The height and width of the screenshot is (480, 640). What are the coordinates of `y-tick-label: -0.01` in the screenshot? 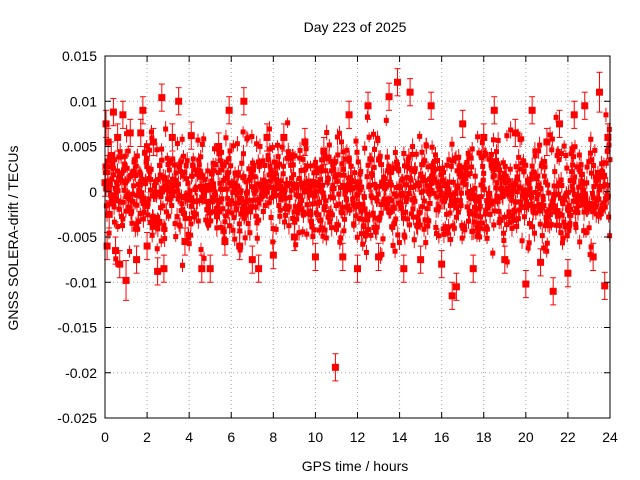 It's located at (81, 282).